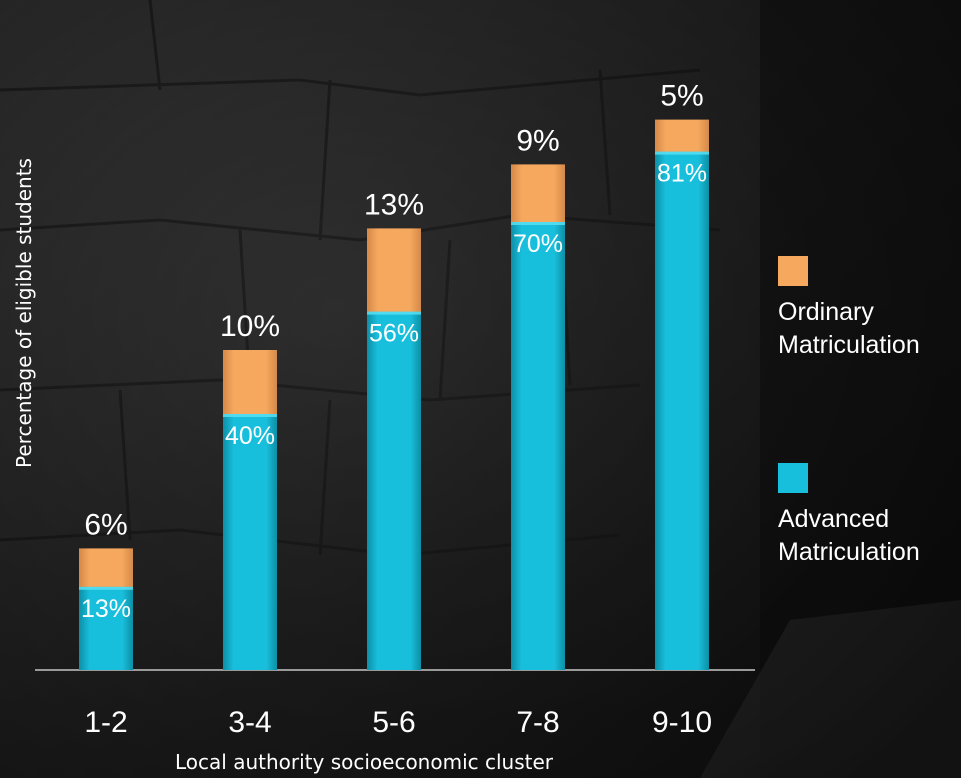  What do you see at coordinates (682, 174) in the screenshot?
I see `data-label-advanced-9-10: 81%` at bounding box center [682, 174].